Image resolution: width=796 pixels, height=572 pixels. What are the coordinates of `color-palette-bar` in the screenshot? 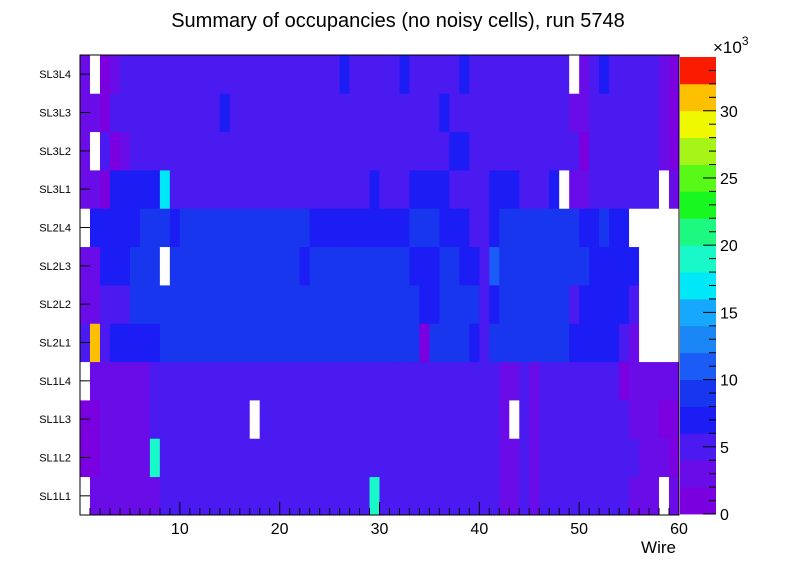 It's located at (698, 286).